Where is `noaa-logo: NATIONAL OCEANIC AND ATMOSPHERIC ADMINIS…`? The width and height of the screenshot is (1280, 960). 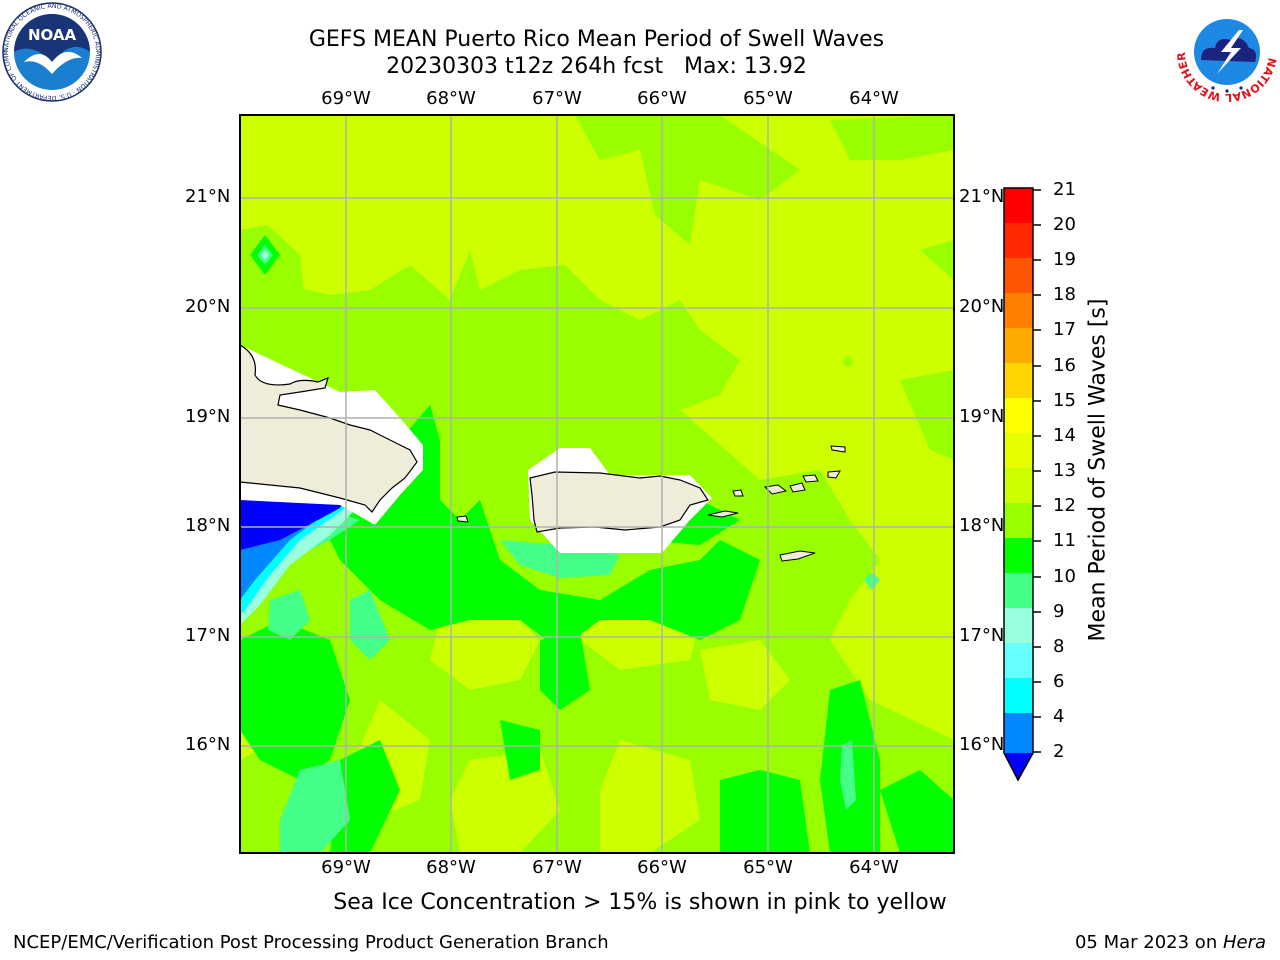 noaa-logo: NATIONAL OCEANIC AND ATMOSPHERIC ADMINIS… is located at coordinates (52, 52).